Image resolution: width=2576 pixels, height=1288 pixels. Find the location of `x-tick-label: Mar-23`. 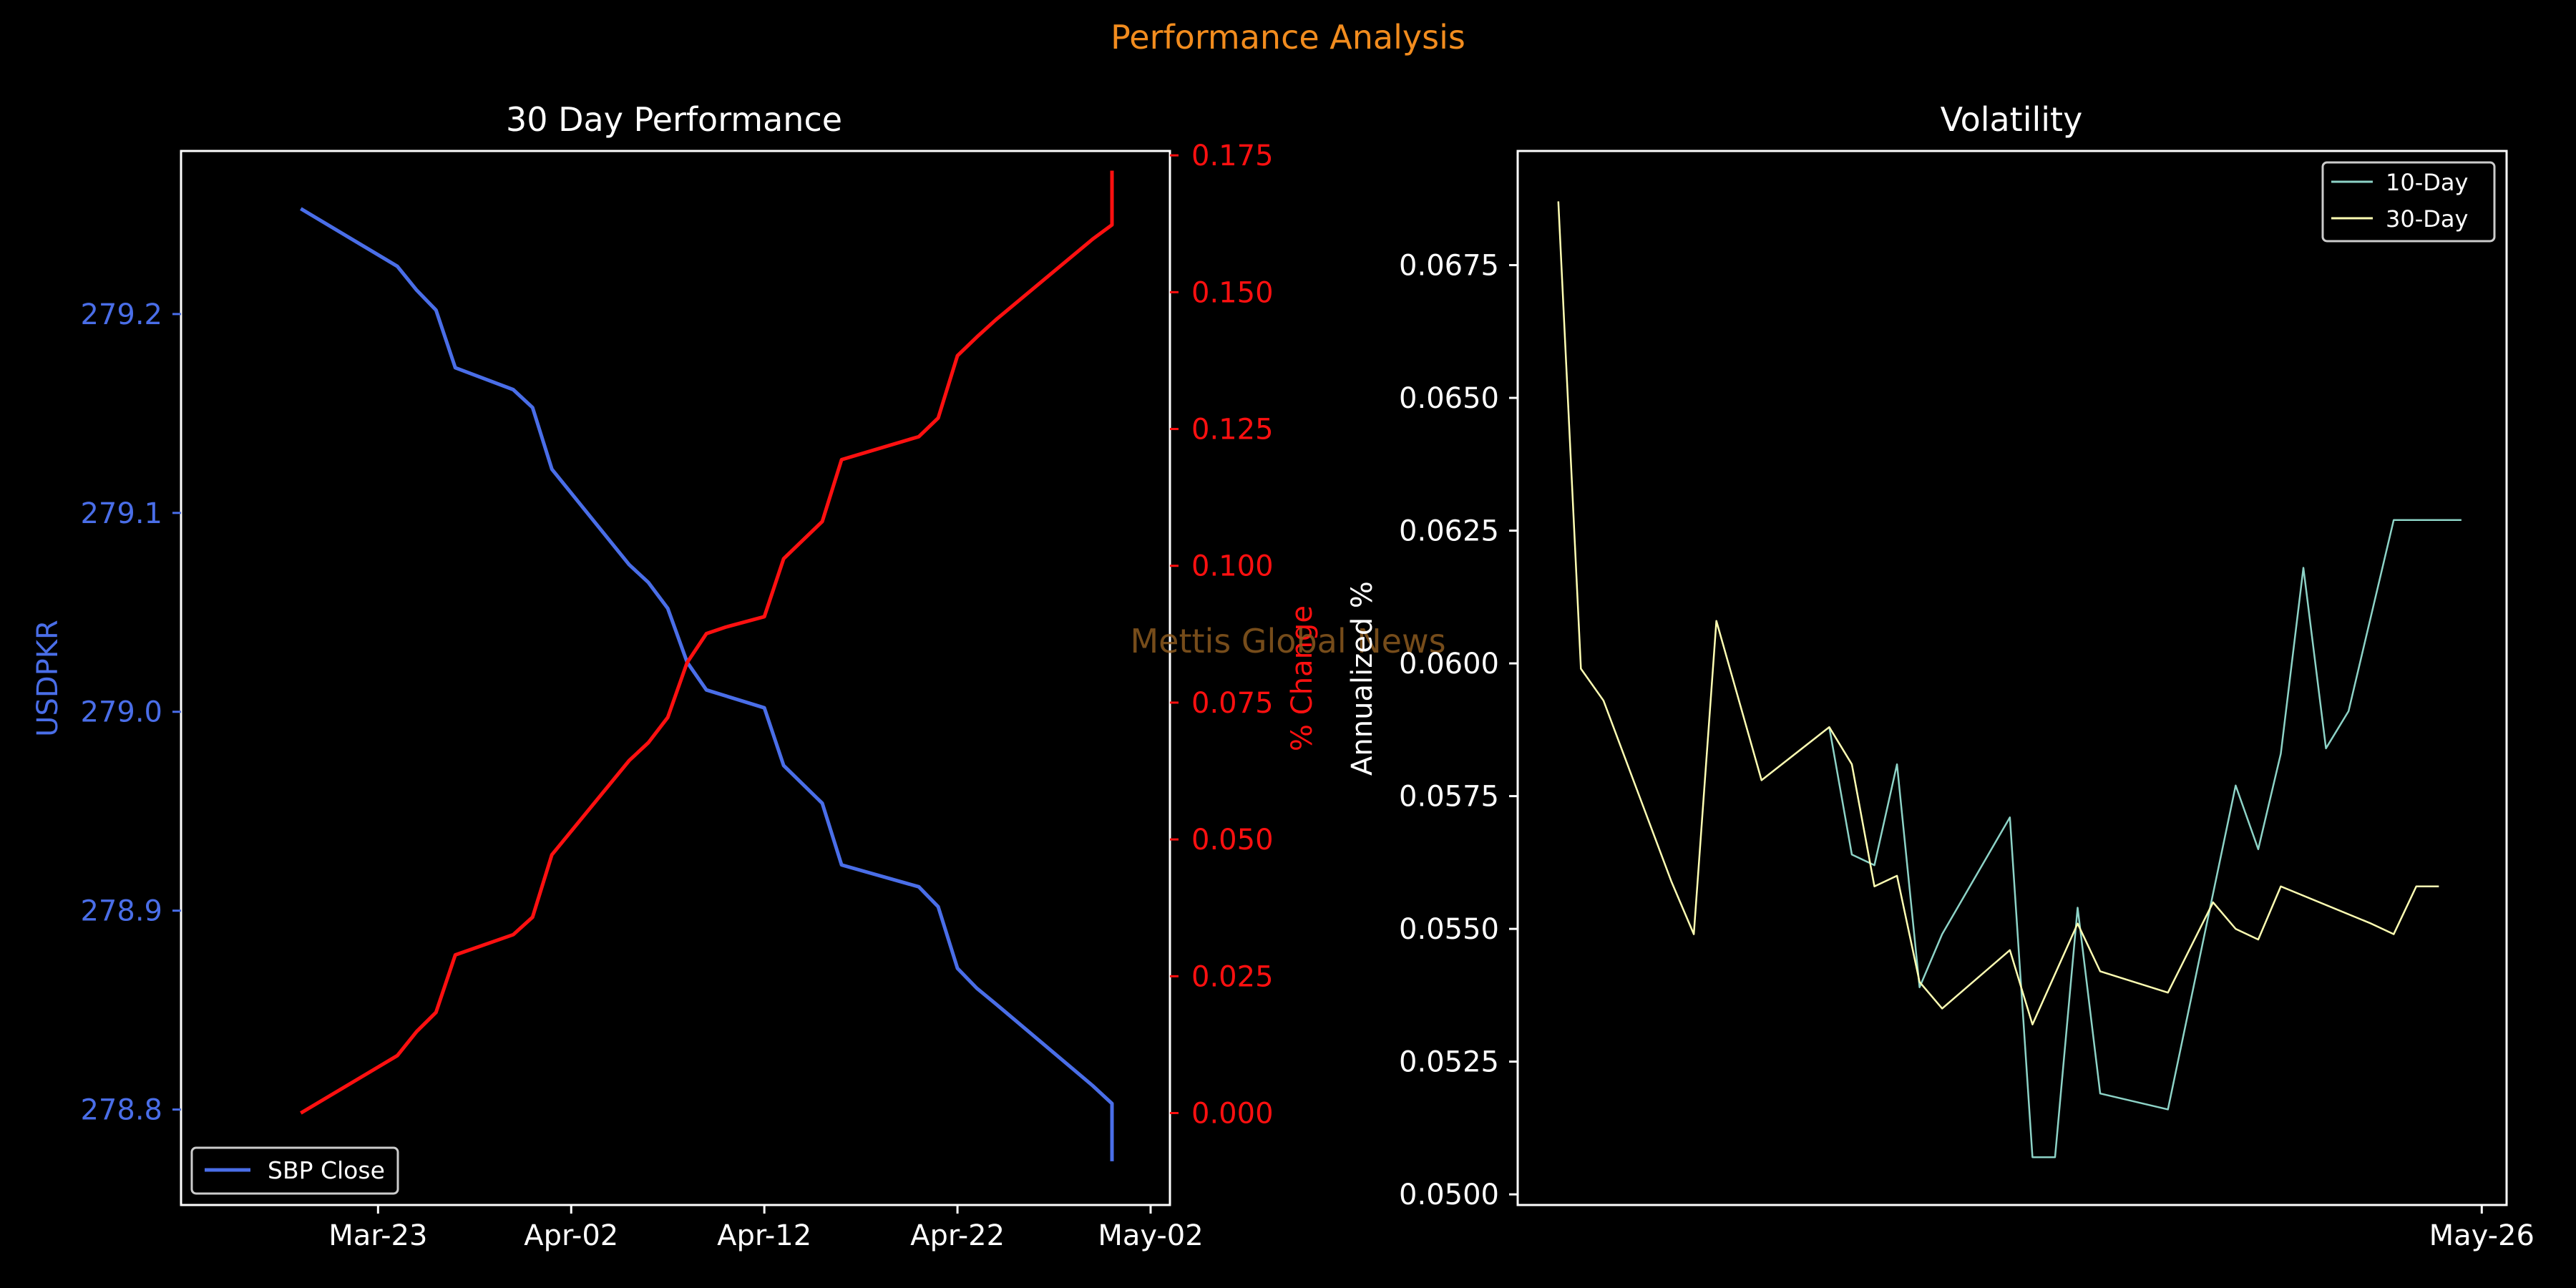

x-tick-label: Mar-23 is located at coordinates (377, 1235).